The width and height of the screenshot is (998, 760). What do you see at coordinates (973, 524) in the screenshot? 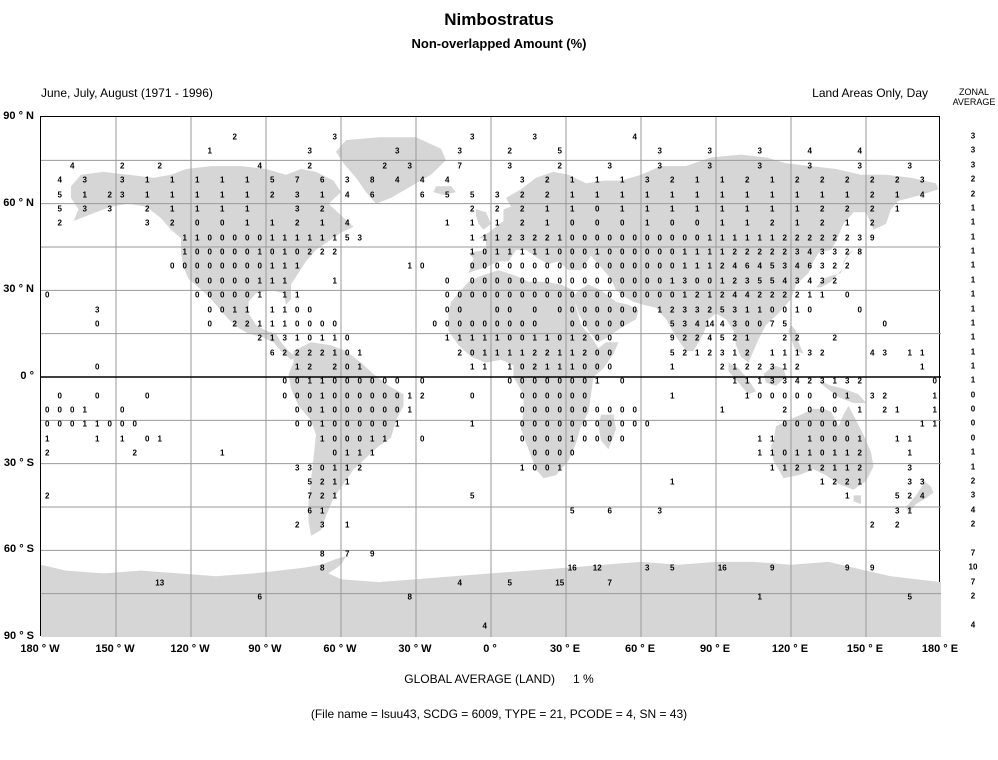
I see `zonal-average-value: 2` at bounding box center [973, 524].